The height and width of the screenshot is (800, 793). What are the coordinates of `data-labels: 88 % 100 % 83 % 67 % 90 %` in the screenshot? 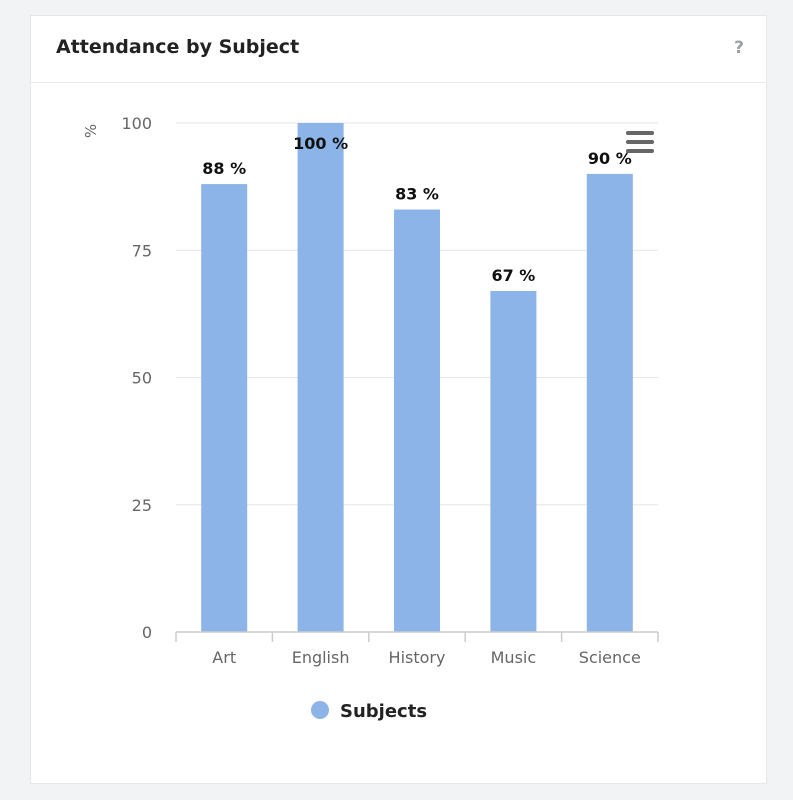 It's located at (416, 209).